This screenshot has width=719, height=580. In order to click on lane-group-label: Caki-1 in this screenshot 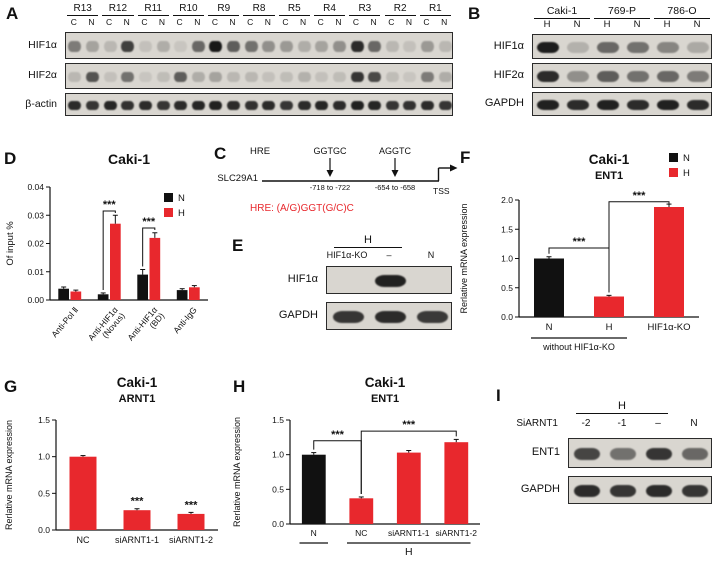, I will do `click(562, 12)`.